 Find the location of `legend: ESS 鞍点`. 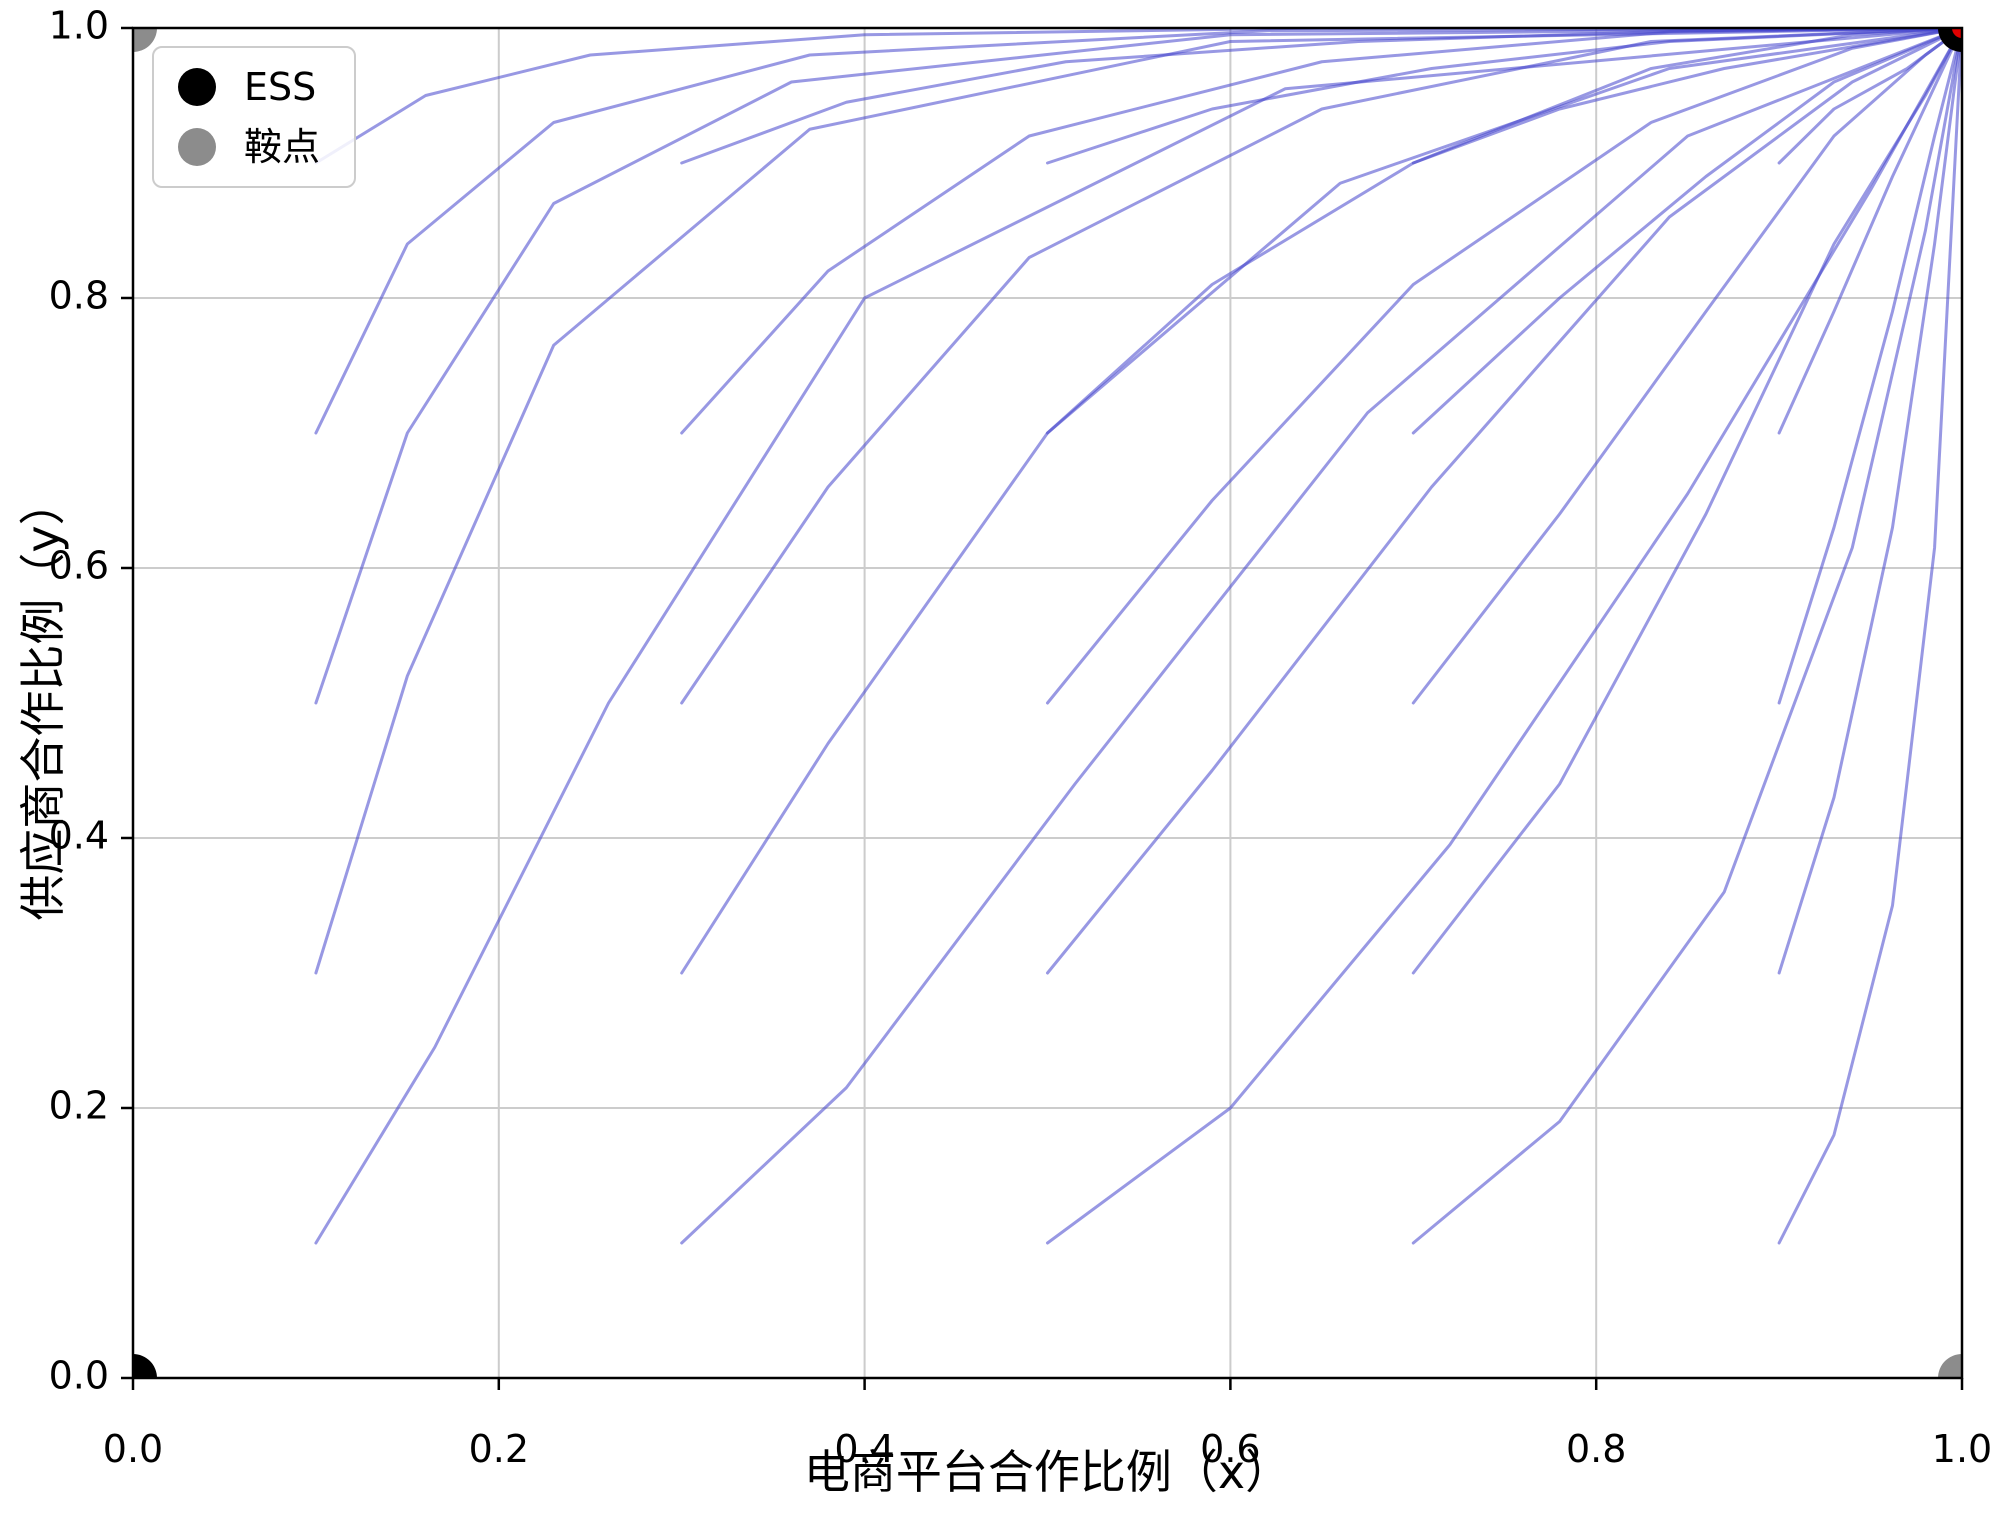

legend: ESS 鞍点 is located at coordinates (254, 117).